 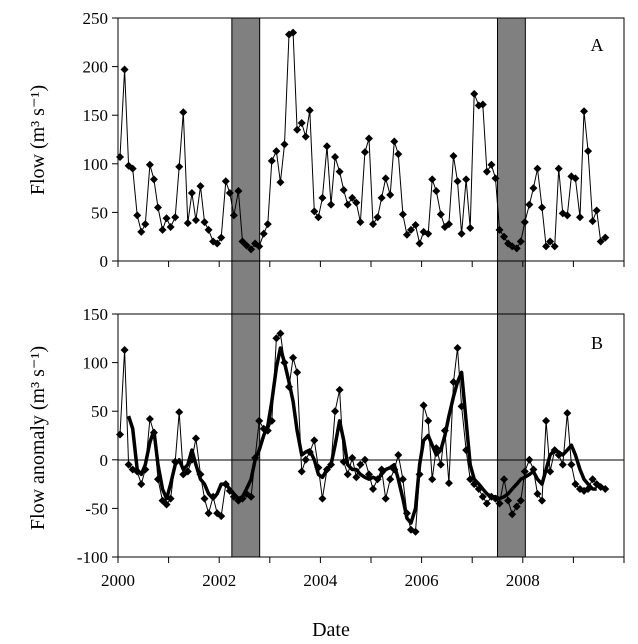 I want to click on panel-b-y-tick-label: 150, so click(x=96, y=314).